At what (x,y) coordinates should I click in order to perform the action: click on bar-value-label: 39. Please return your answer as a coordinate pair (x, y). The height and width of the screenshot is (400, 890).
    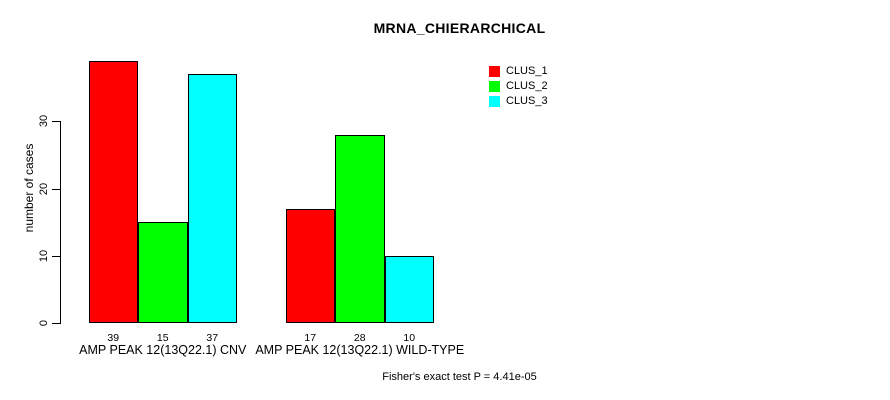
    Looking at the image, I should click on (113, 338).